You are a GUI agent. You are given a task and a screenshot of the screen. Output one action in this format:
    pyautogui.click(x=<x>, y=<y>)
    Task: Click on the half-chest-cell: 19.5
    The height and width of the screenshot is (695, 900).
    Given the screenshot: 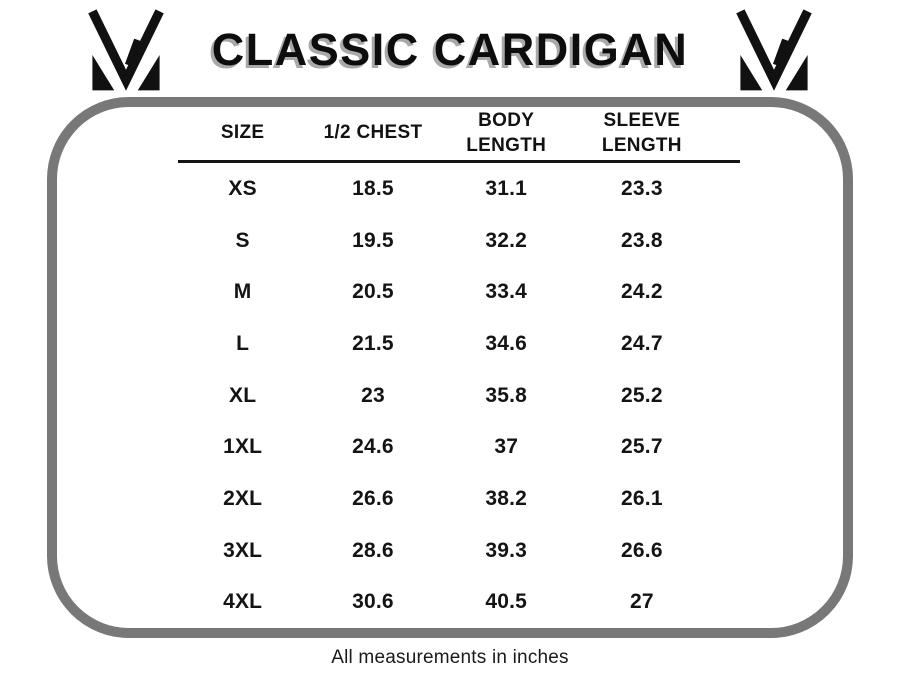 What is the action you would take?
    pyautogui.click(x=373, y=240)
    